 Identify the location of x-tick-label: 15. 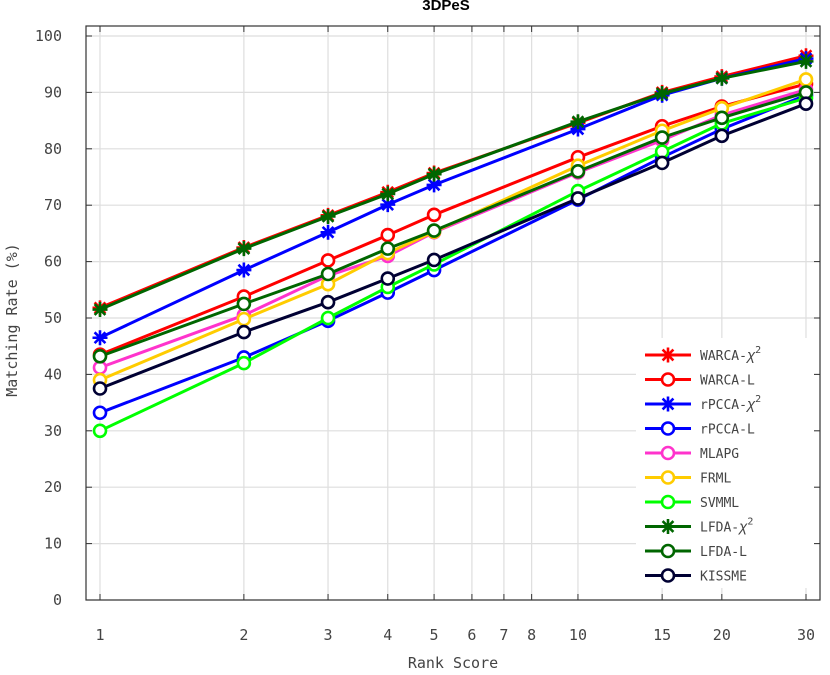
(662, 635).